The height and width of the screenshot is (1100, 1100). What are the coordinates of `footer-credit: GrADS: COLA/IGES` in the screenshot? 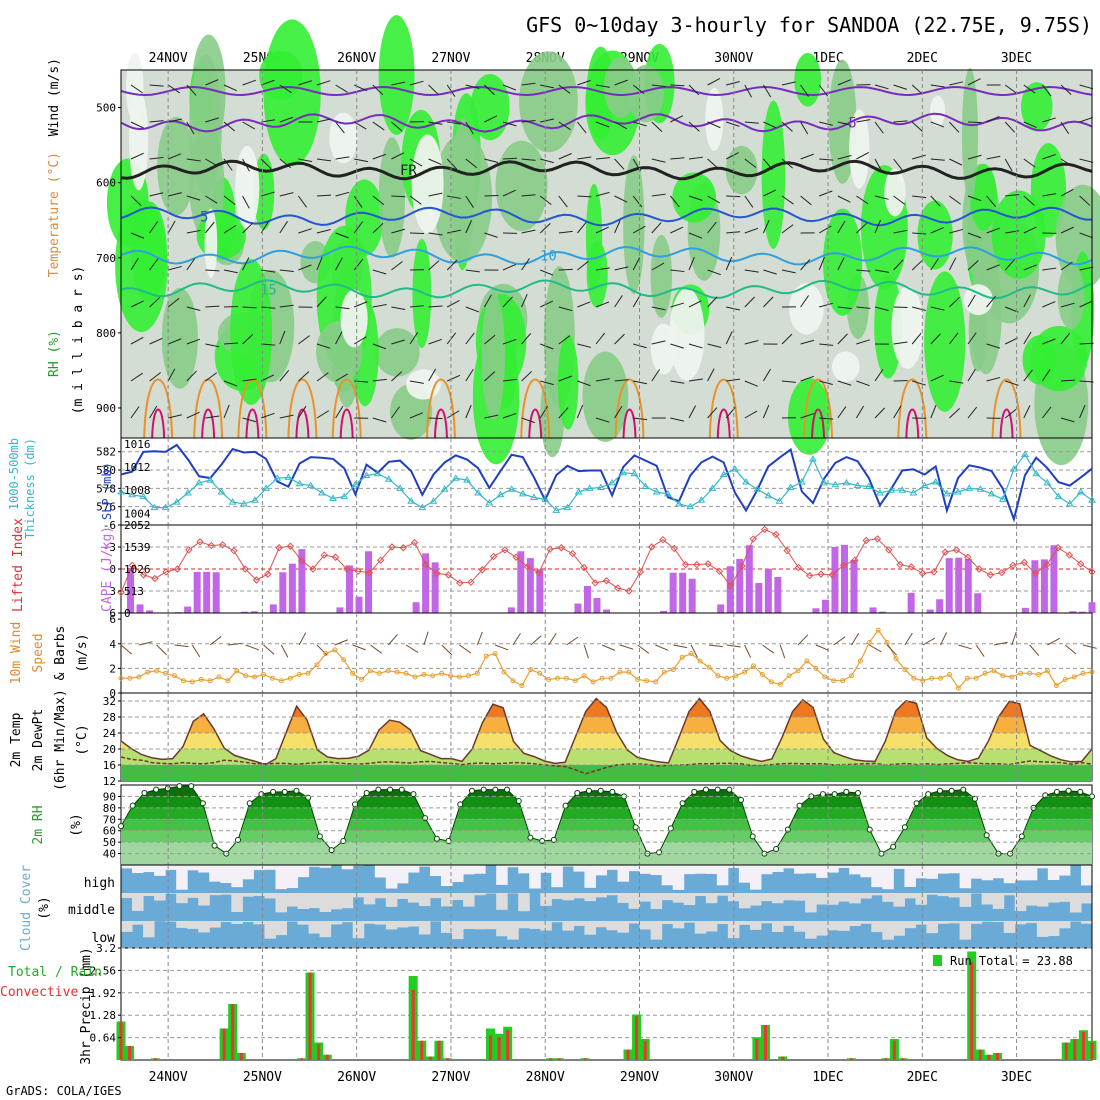 It's located at (64, 1091).